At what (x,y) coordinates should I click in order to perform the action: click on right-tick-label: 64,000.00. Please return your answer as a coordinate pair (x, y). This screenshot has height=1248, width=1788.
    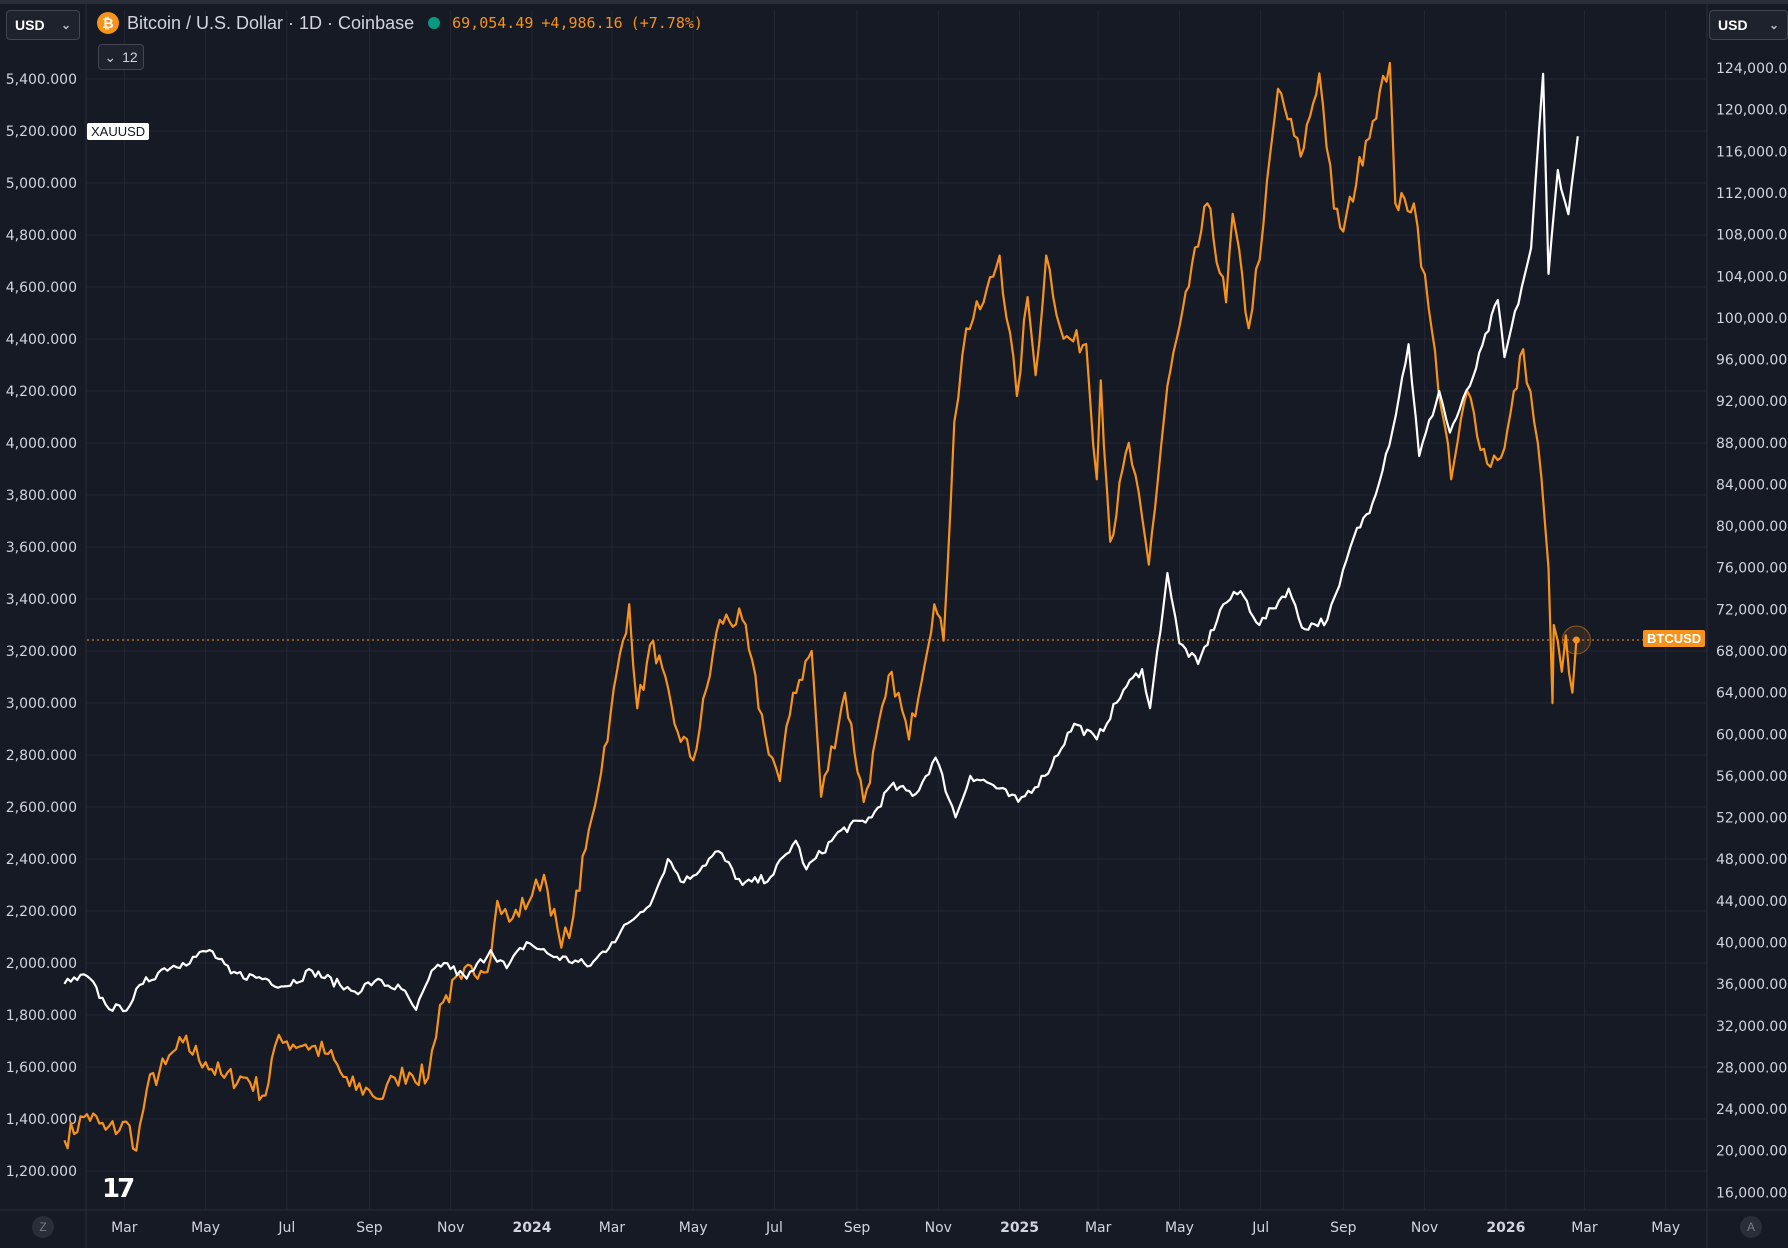
    Looking at the image, I should click on (1751, 694).